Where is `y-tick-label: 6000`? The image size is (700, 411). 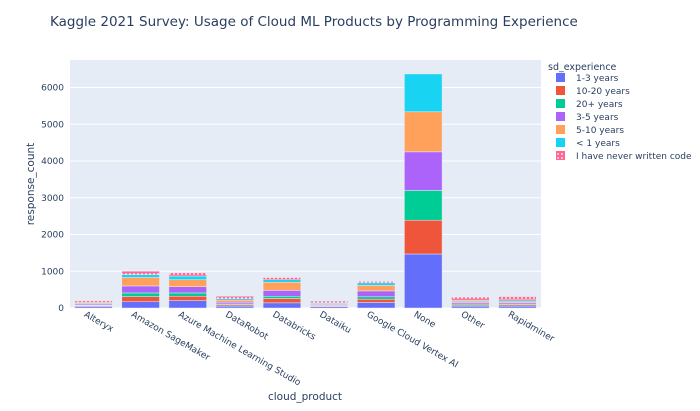
y-tick-label: 6000 is located at coordinates (52, 89).